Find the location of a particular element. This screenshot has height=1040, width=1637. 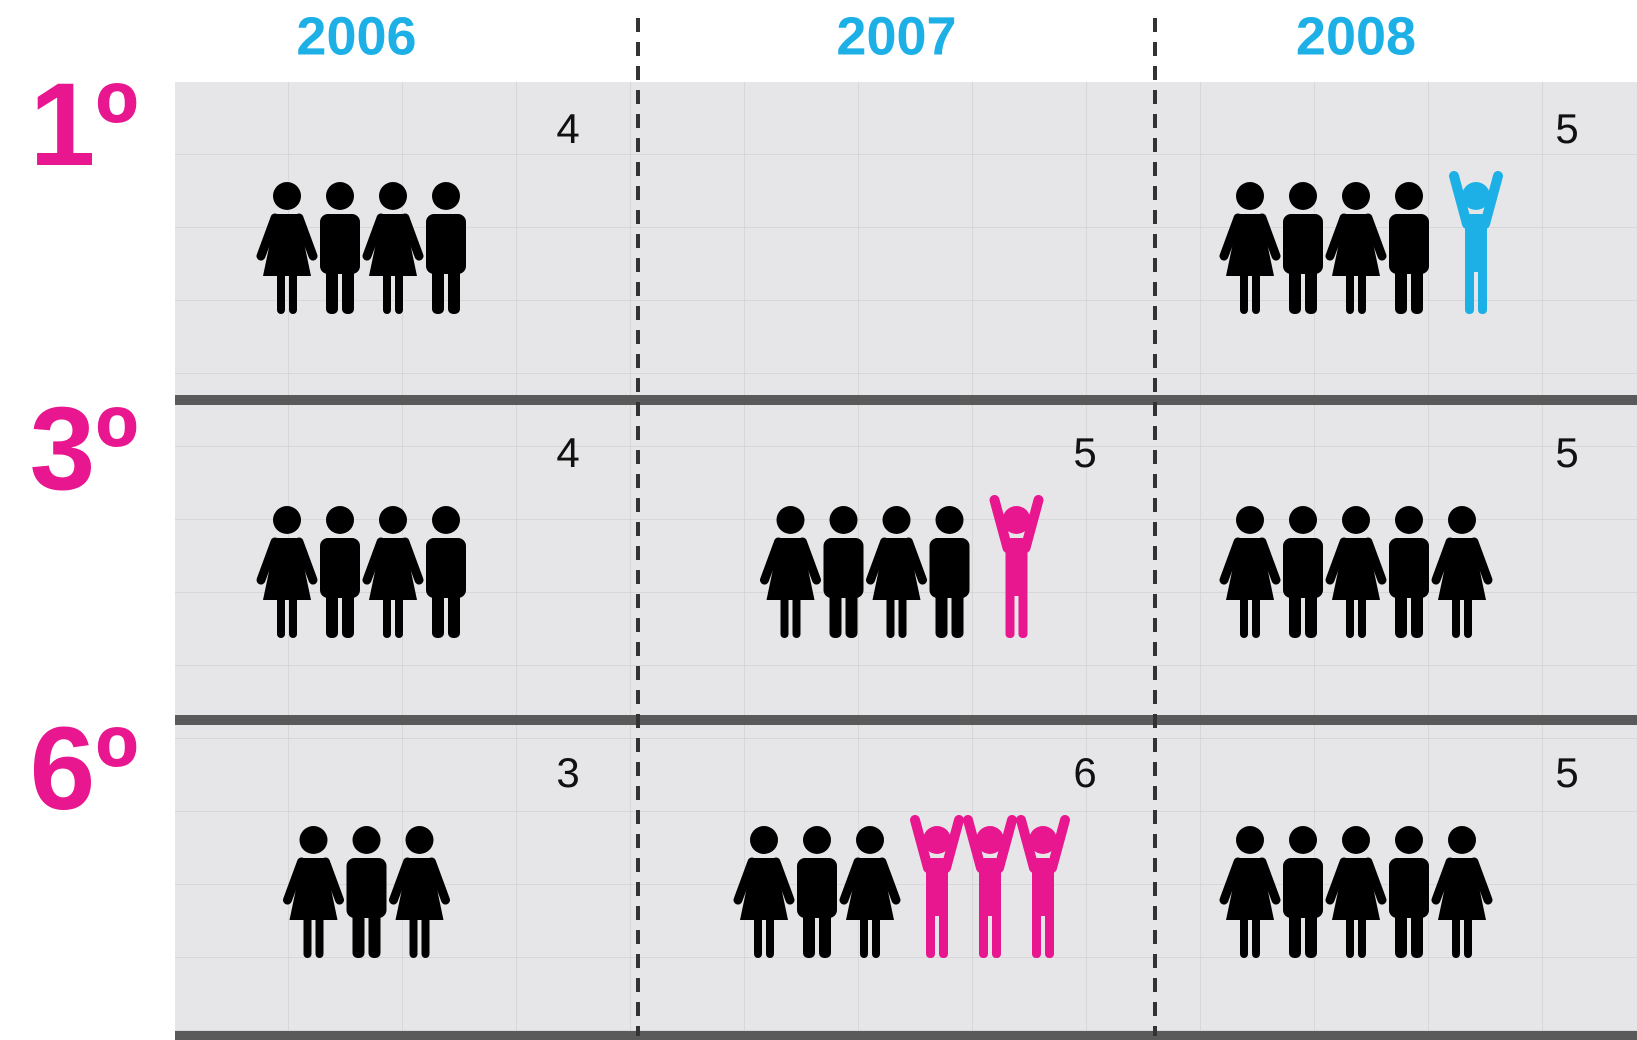

row-label: 1º is located at coordinates (84, 125).